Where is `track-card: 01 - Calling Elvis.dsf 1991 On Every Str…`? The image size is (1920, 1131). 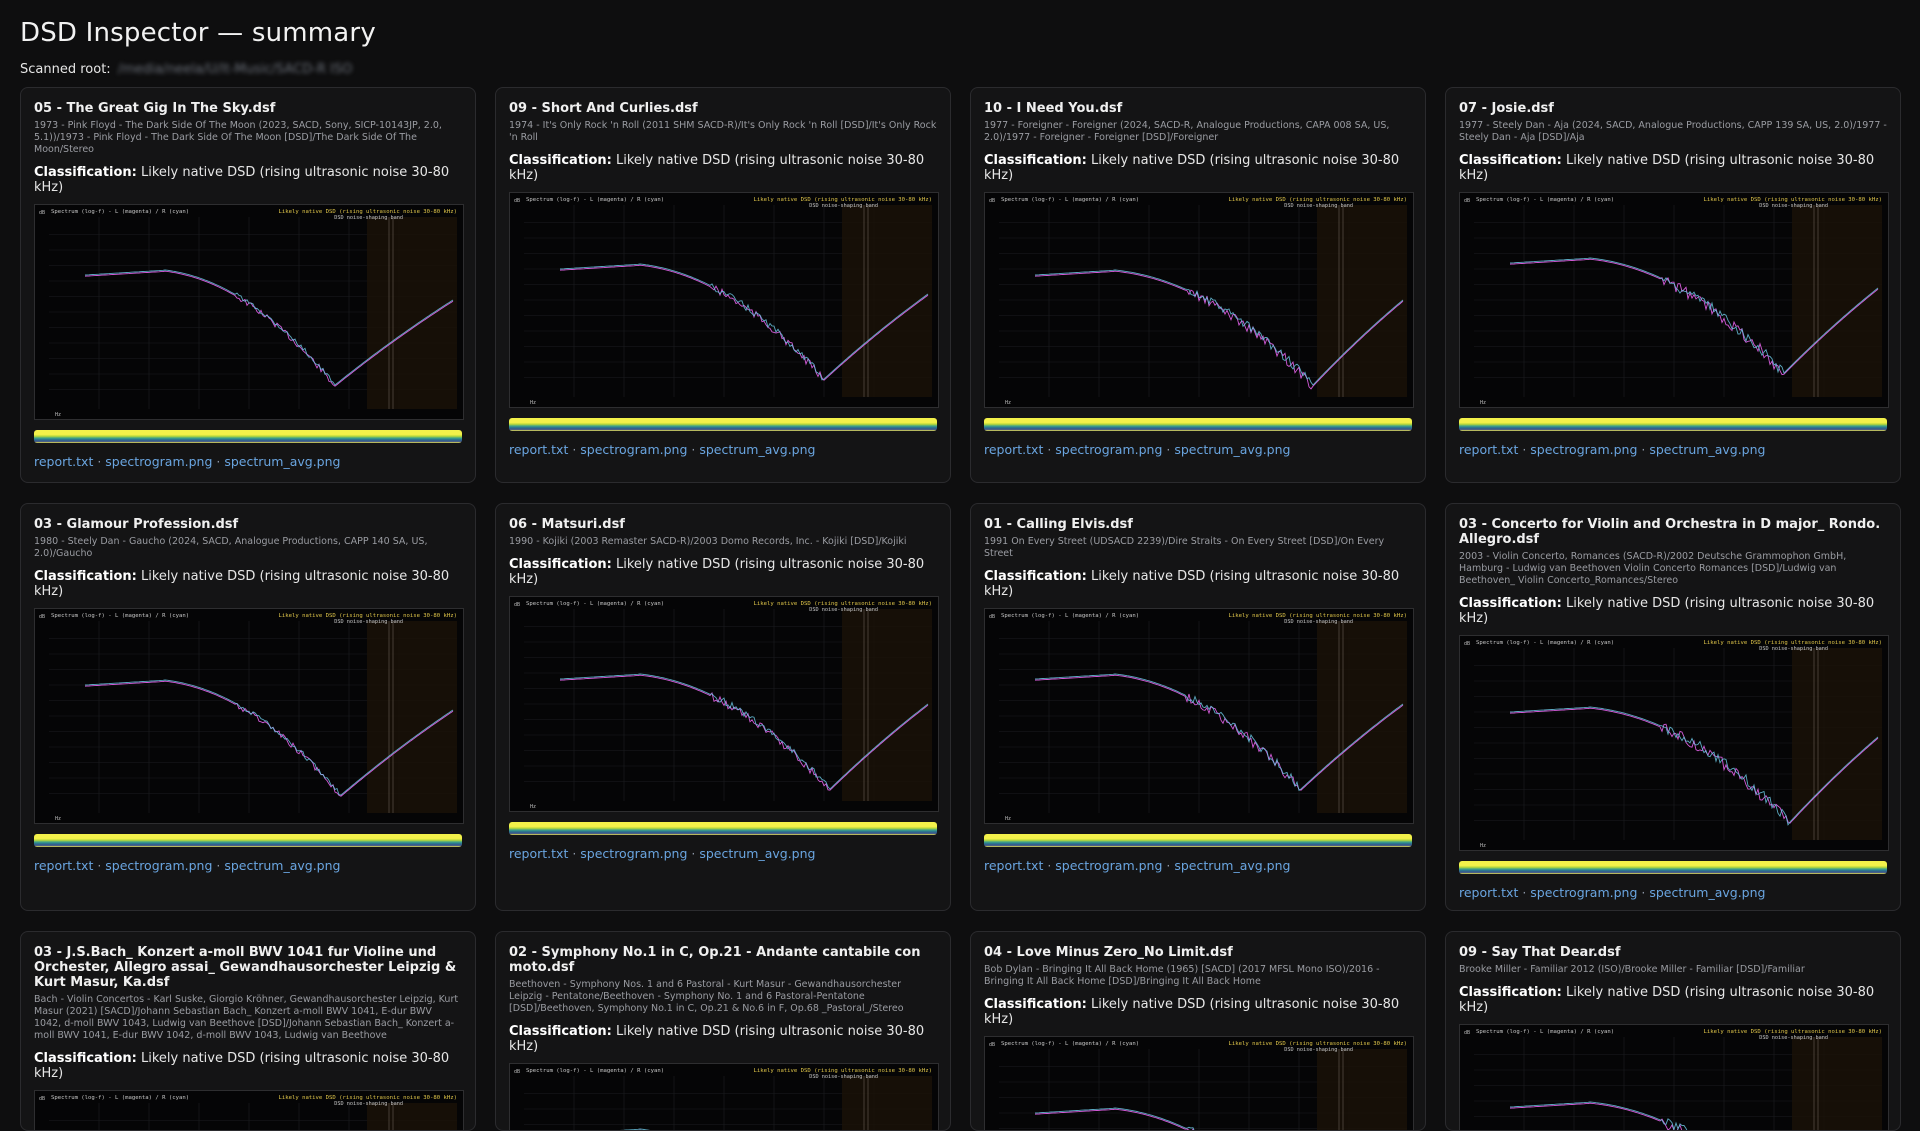
track-card: 01 - Calling Elvis.dsf 1991 On Every Str… is located at coordinates (1198, 707).